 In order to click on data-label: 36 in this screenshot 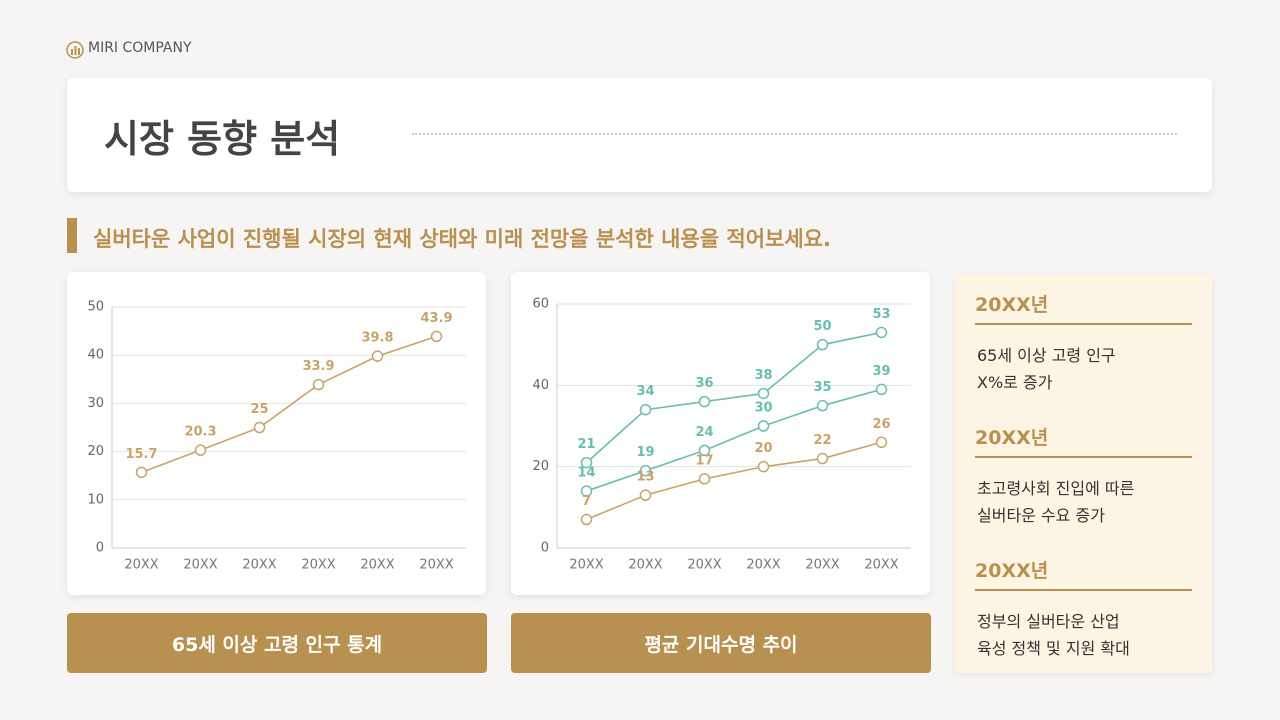, I will do `click(704, 383)`.